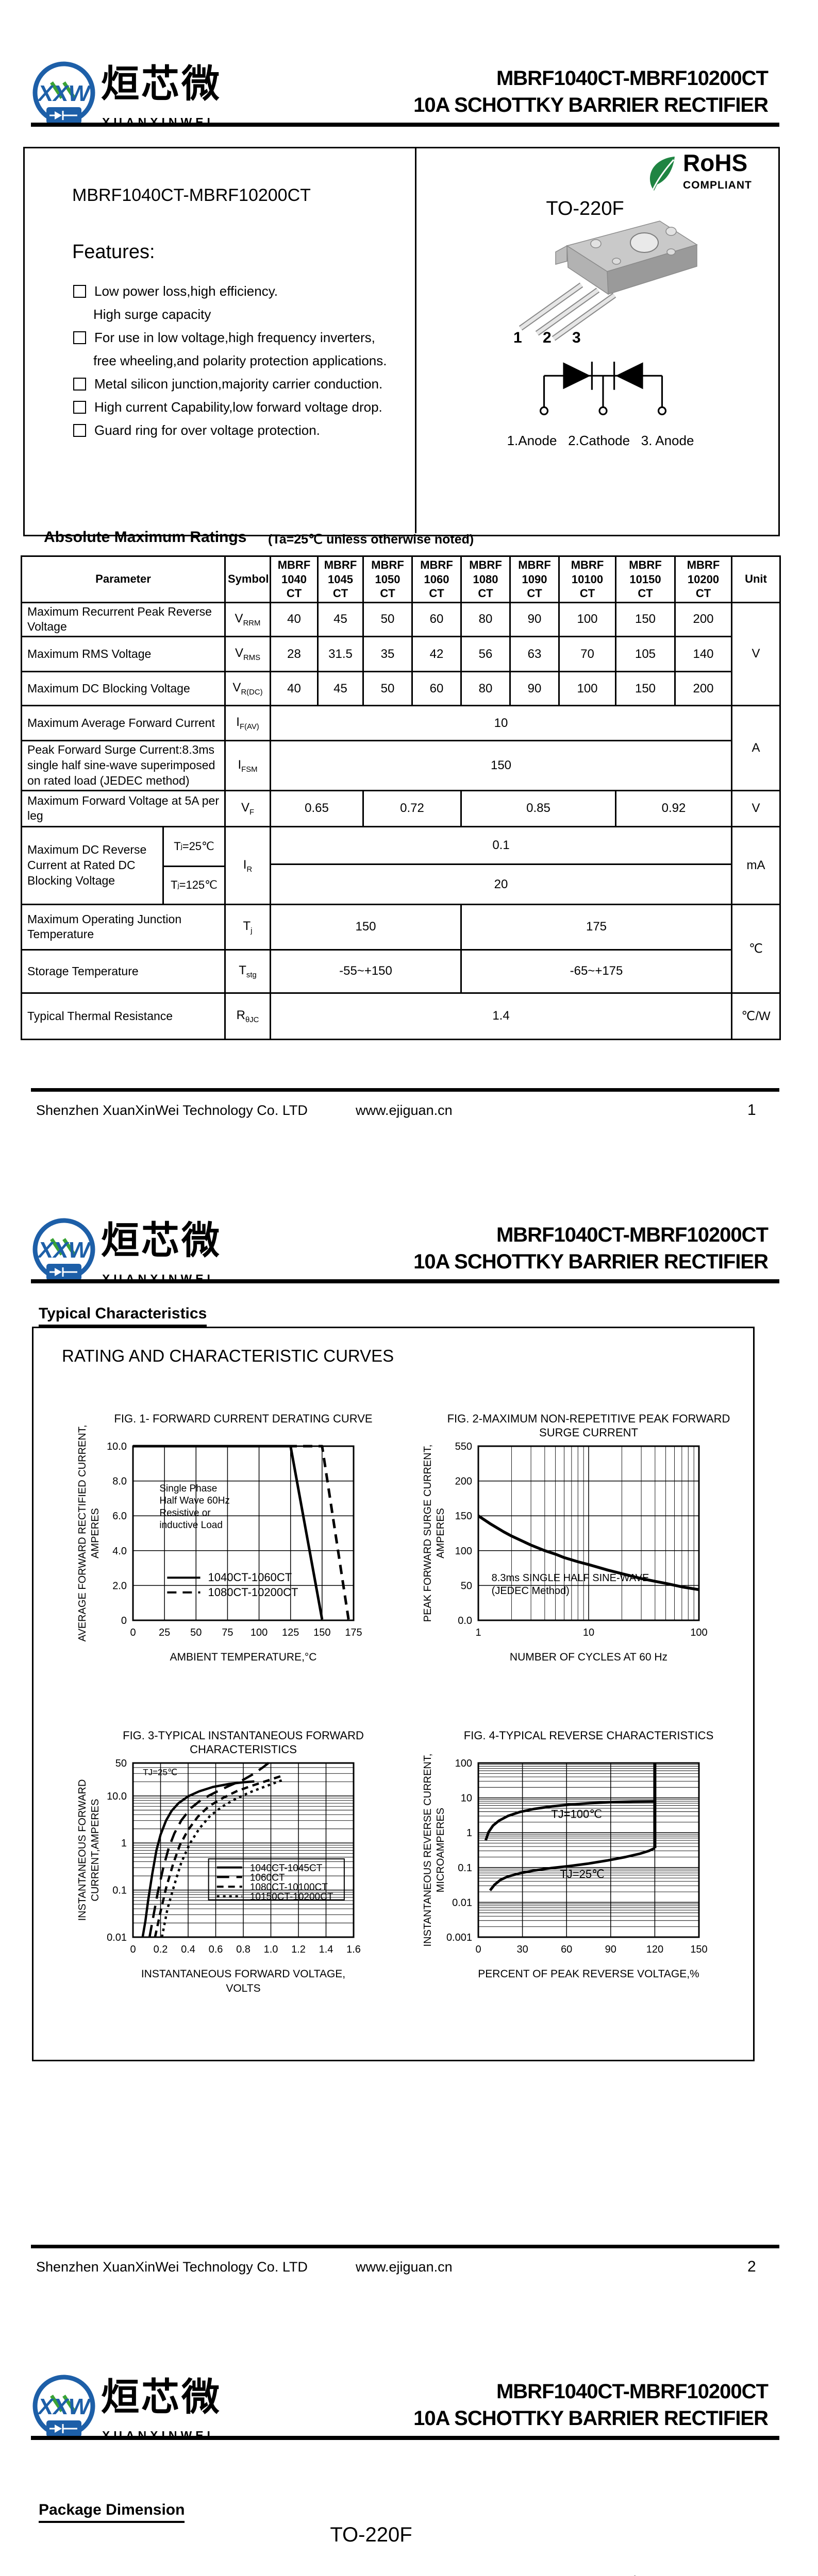  I want to click on col-model: MBRF 1060 CT, so click(436, 579).